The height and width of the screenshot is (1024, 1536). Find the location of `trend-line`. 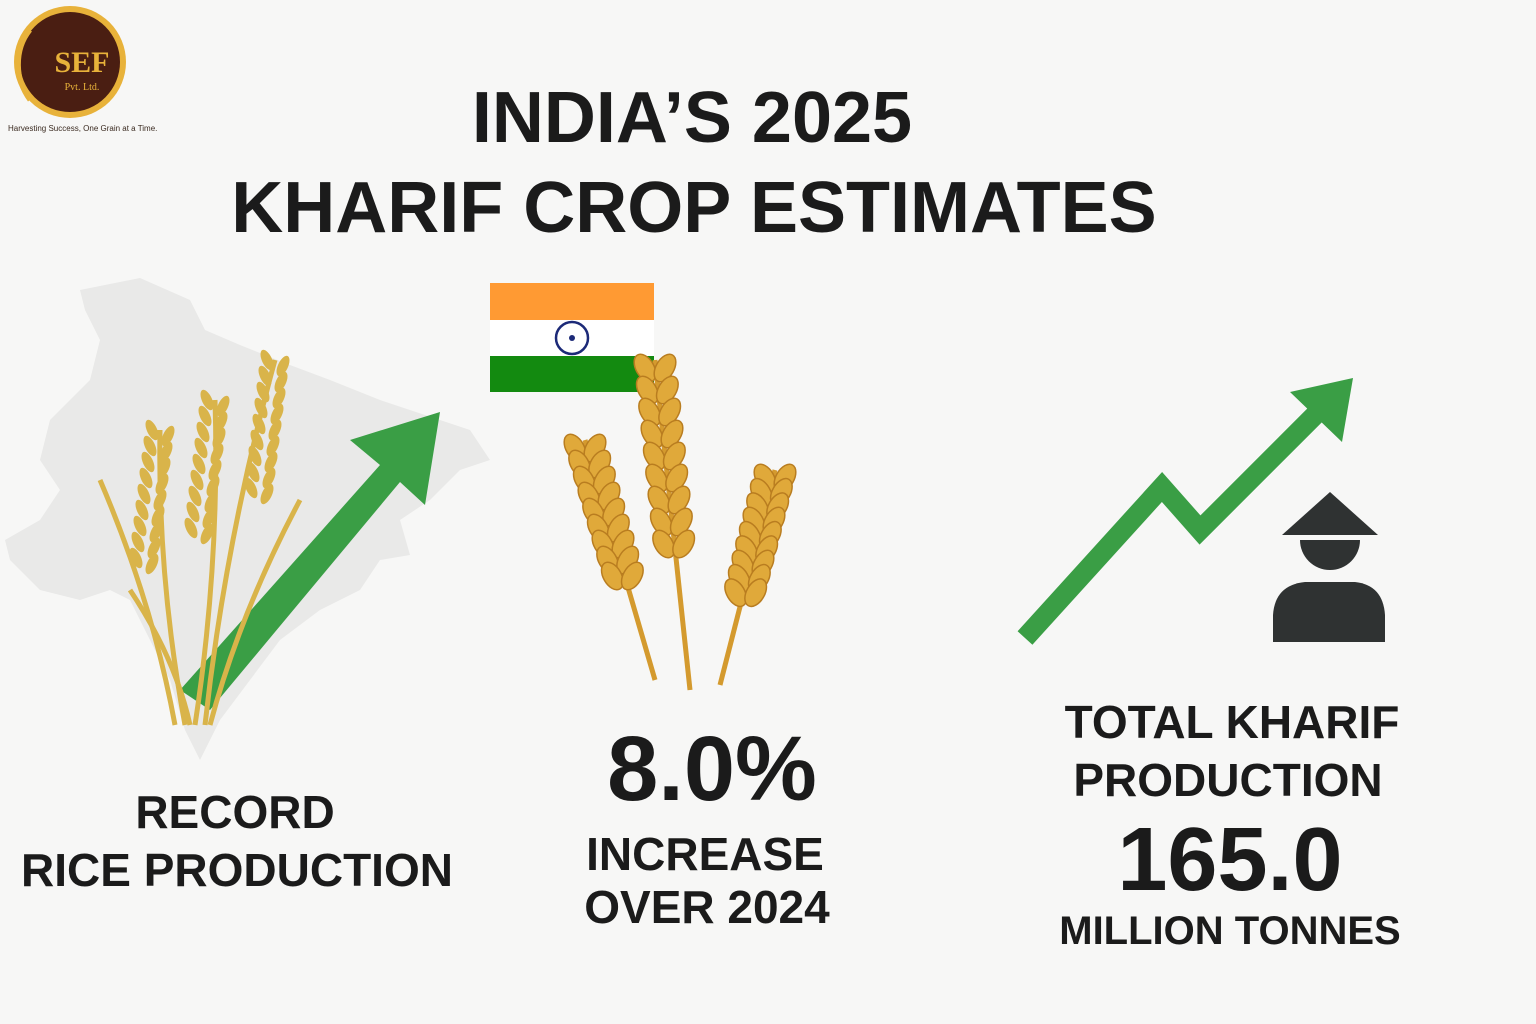

trend-line is located at coordinates (1175, 521).